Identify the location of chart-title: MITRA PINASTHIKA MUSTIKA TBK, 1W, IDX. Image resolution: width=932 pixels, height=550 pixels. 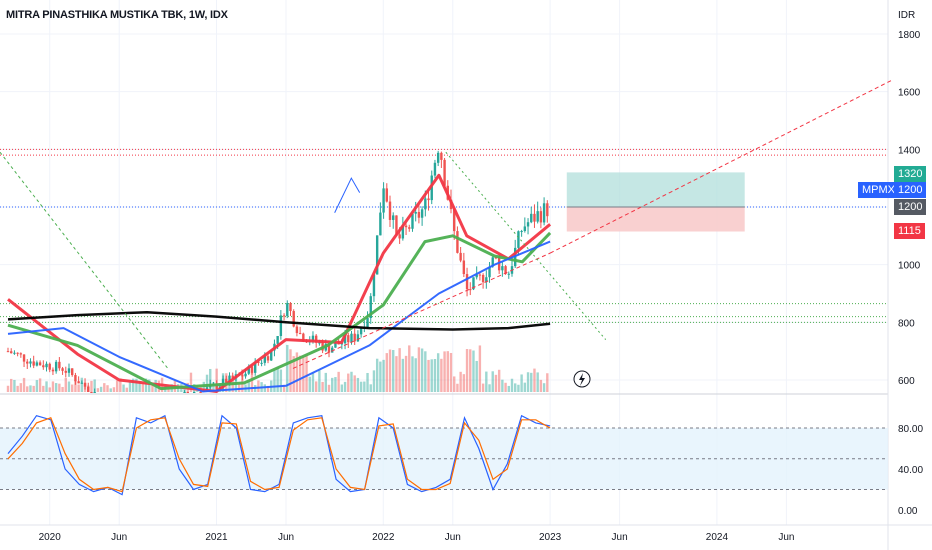
(117, 15).